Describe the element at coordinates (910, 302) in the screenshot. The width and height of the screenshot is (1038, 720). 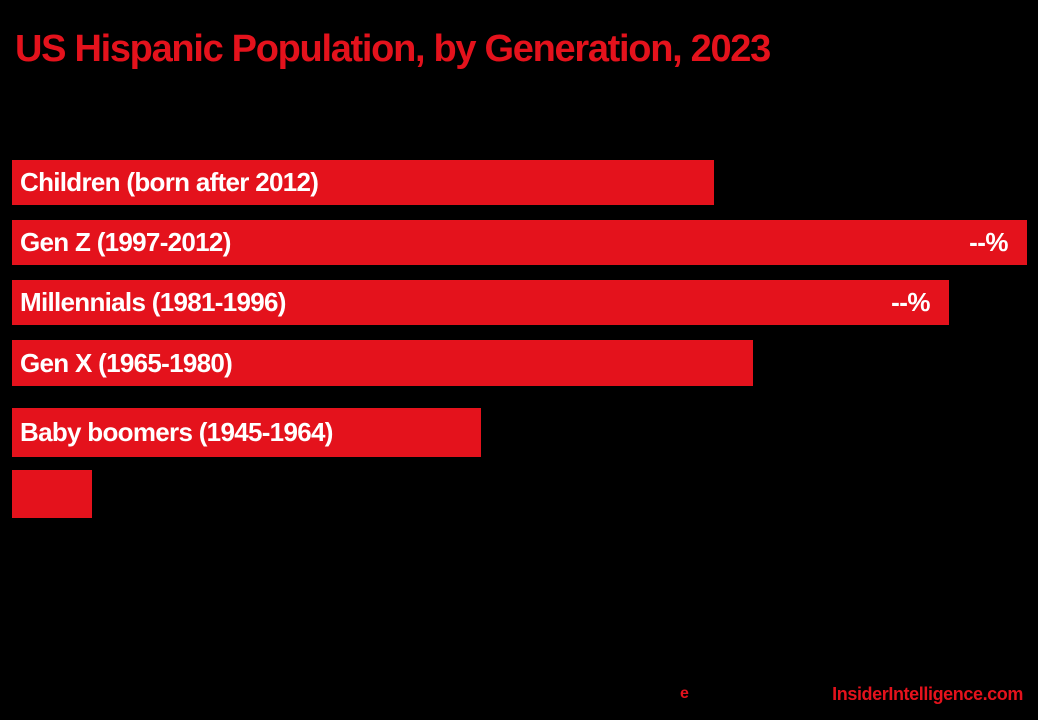
I see `bar-value-millennials: --%` at that location.